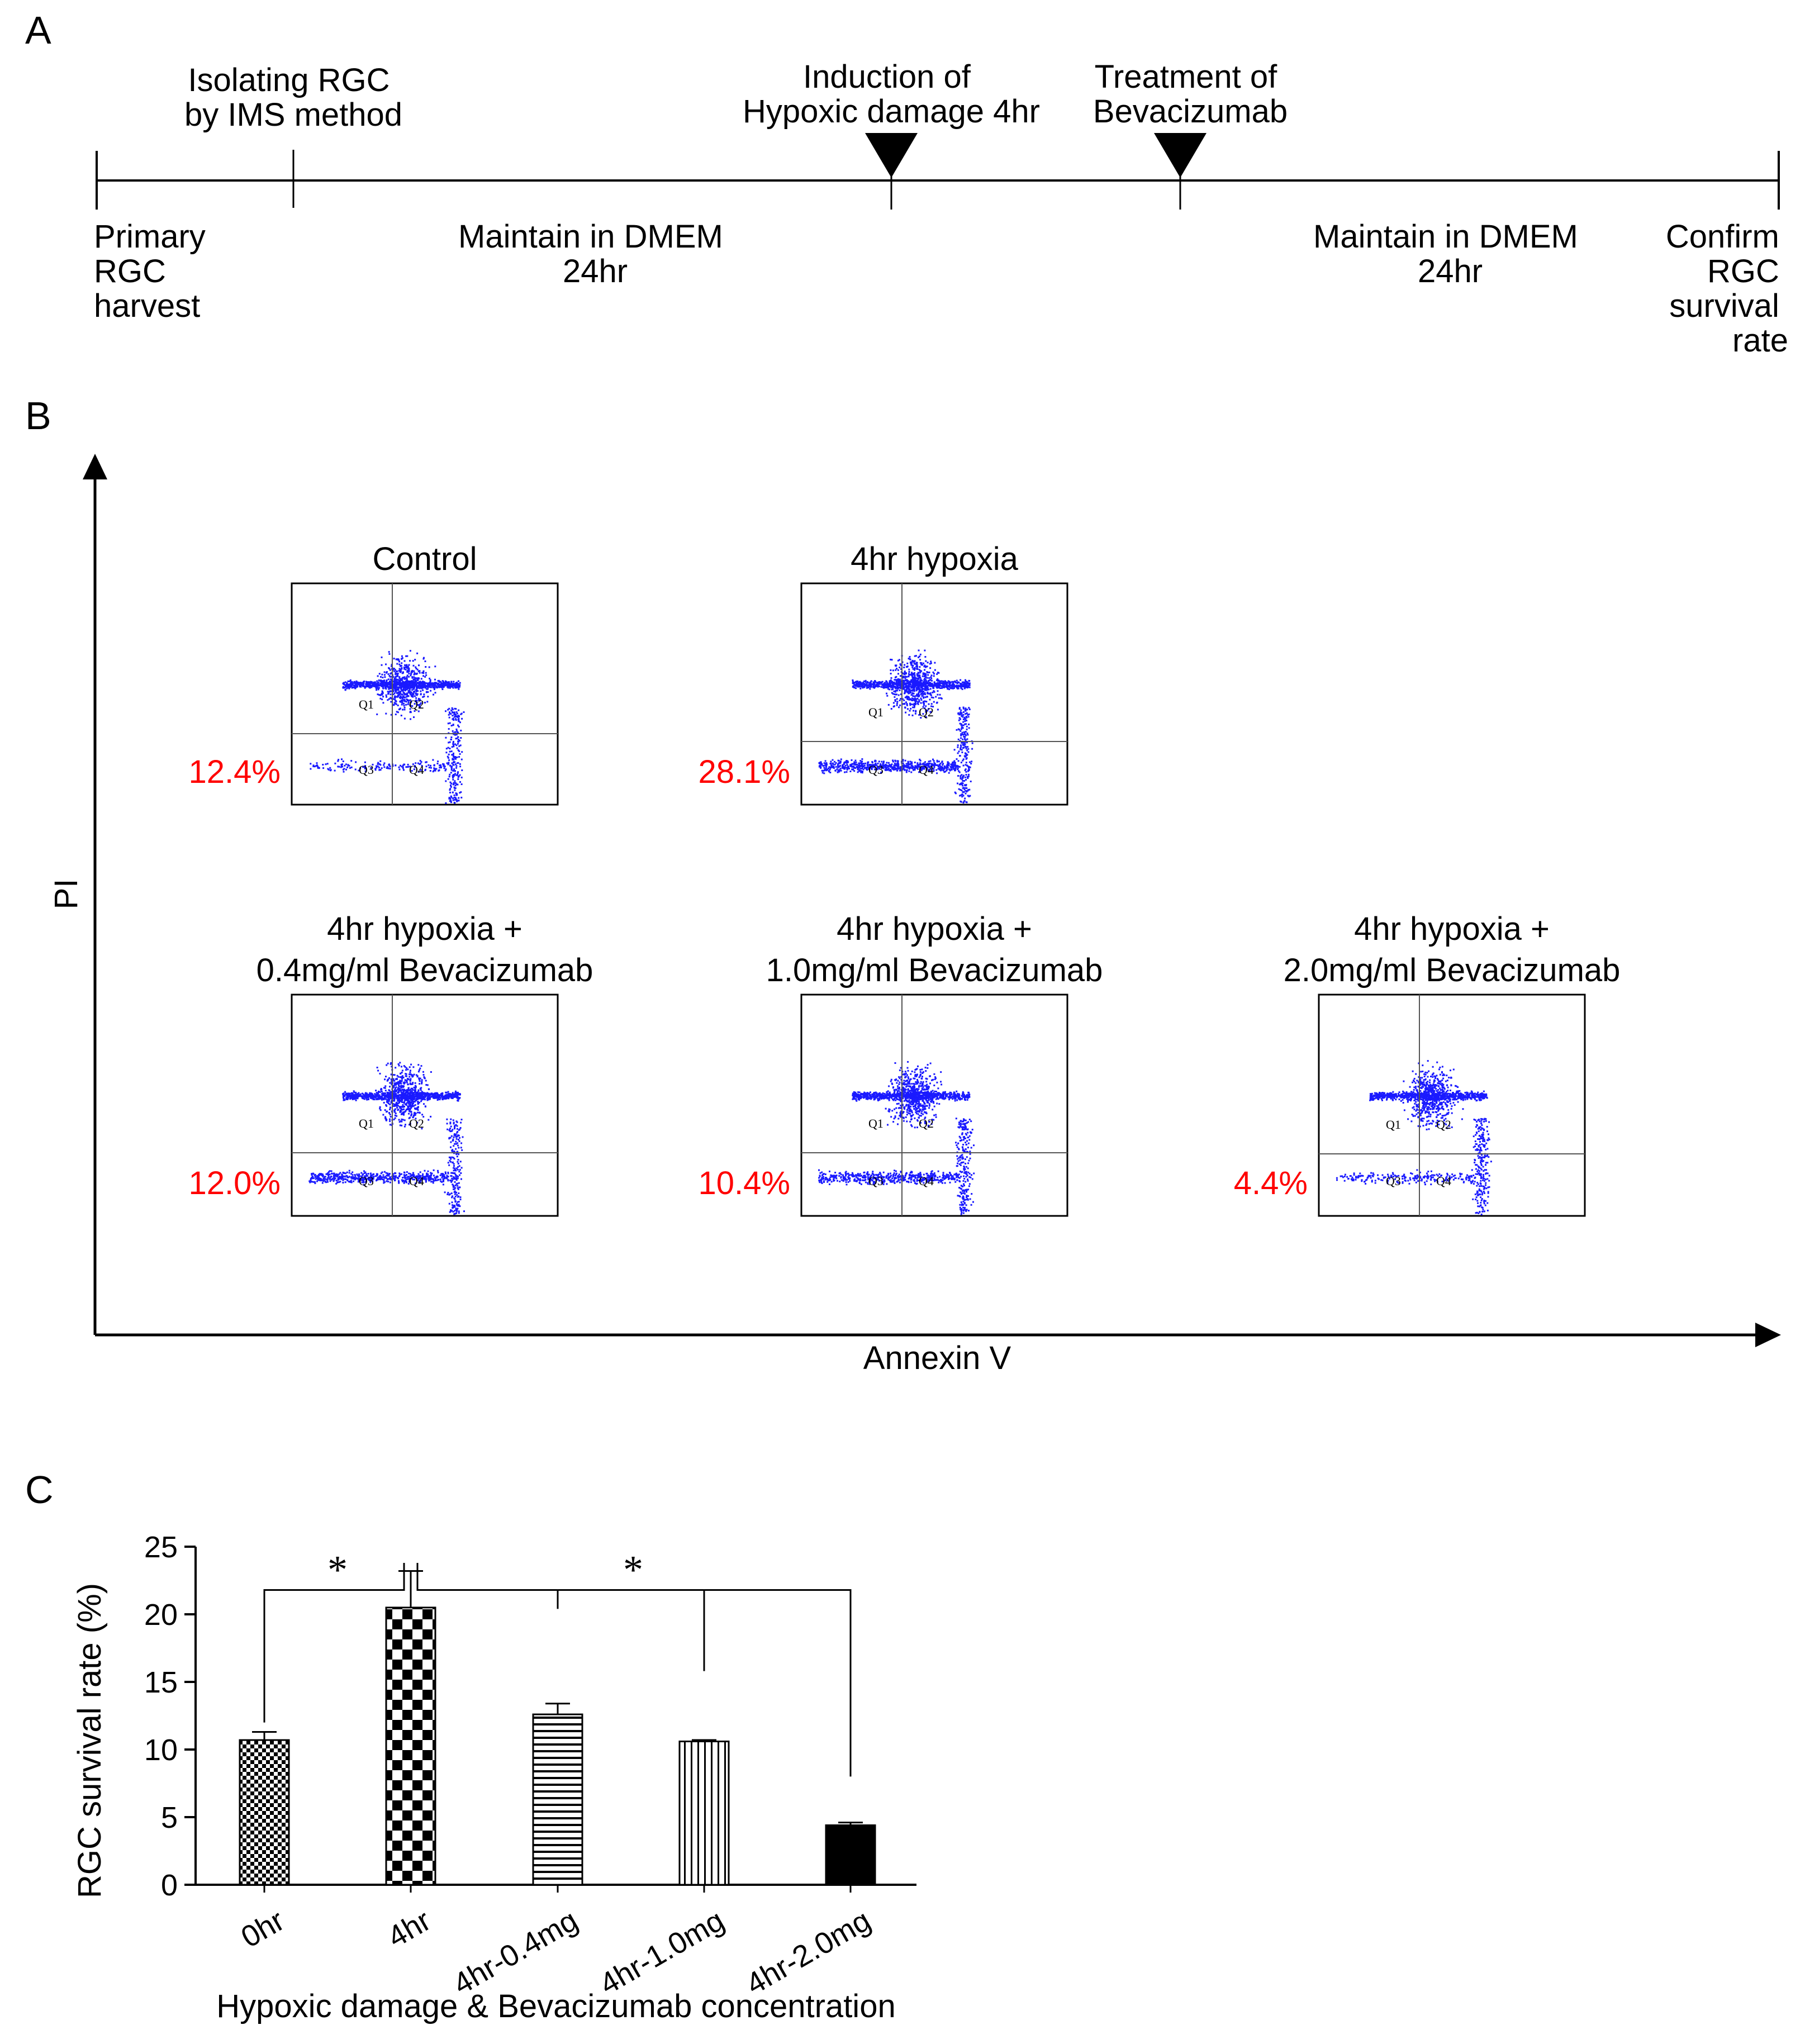 This screenshot has height=2044, width=1805. Describe the element at coordinates (90, 1741) in the screenshot. I see `chart-y-label: RGC survival rate (%)` at that location.